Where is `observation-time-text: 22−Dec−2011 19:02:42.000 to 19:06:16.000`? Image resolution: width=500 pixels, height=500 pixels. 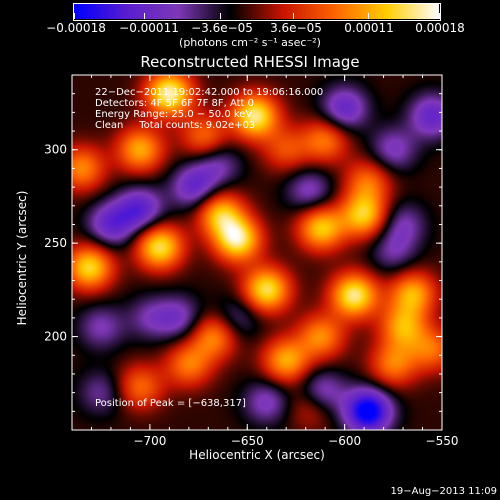 observation-time-text: 22−Dec−2011 19:02:42.000 to 19:06:16.000 is located at coordinates (209, 92).